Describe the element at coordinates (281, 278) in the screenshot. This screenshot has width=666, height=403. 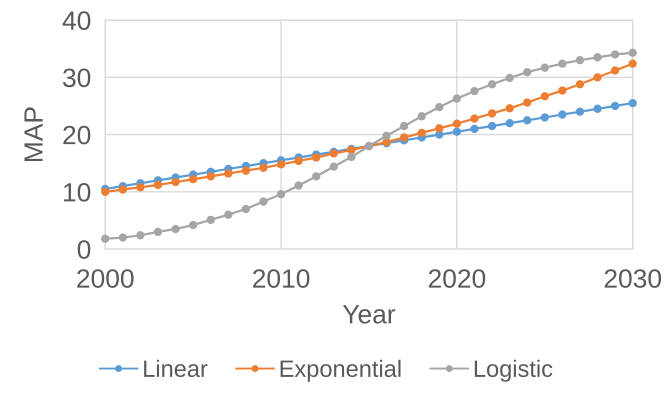
I see `x-tick-label: 2010` at that location.